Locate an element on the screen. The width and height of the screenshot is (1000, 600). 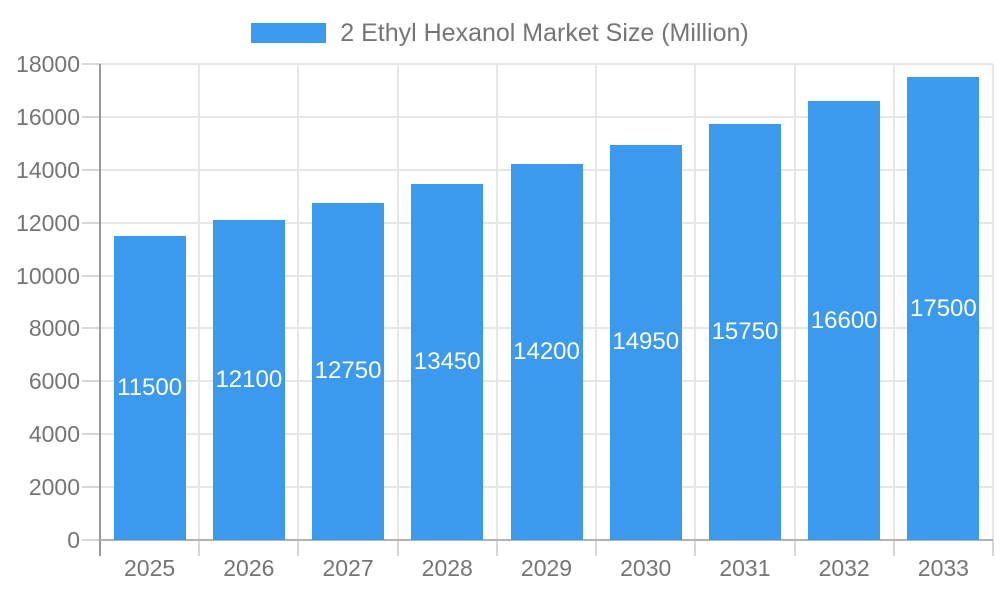
y-axis-label: 14000 is located at coordinates (48, 169).